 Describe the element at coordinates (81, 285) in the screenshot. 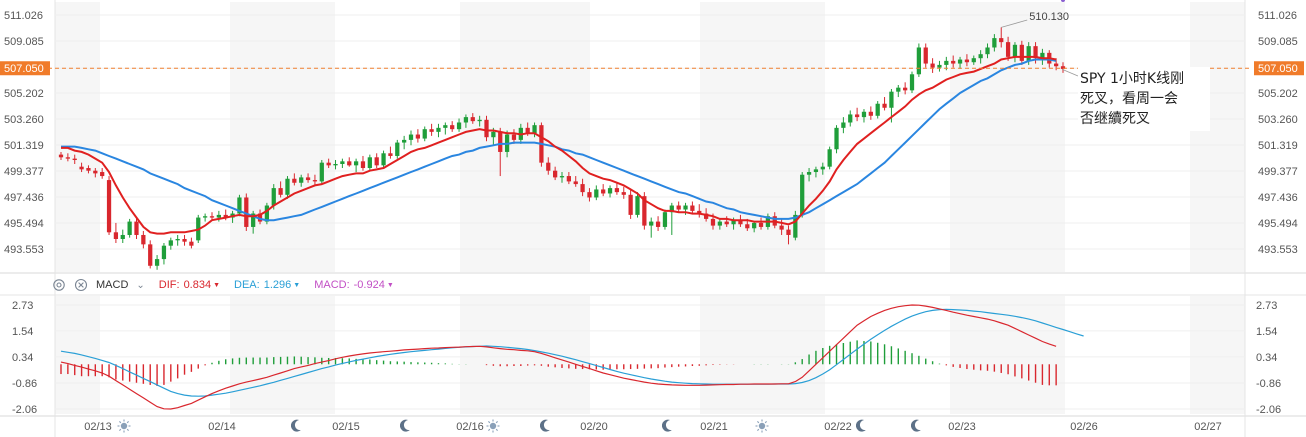

I see `close-icon` at that location.